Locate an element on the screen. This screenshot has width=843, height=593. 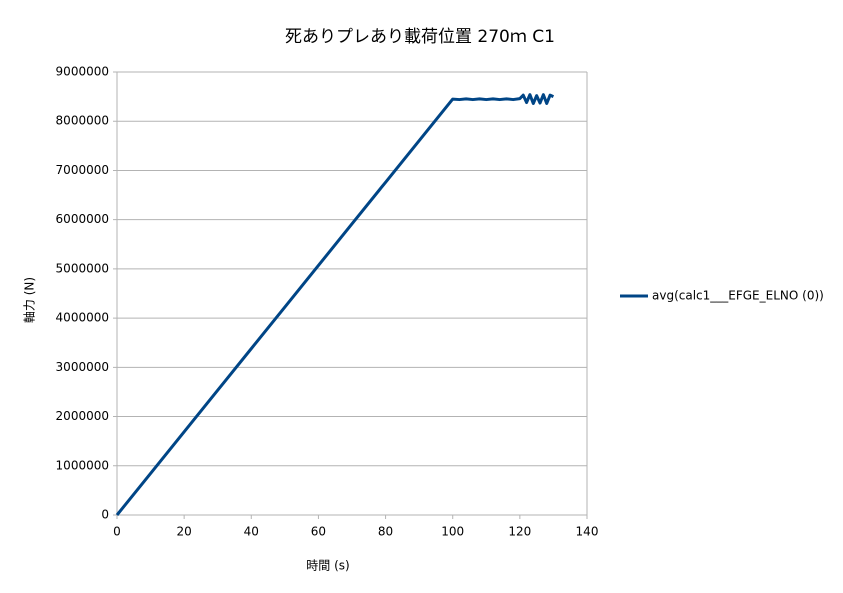
y-axis-title: 軸力 (N) is located at coordinates (30, 300).